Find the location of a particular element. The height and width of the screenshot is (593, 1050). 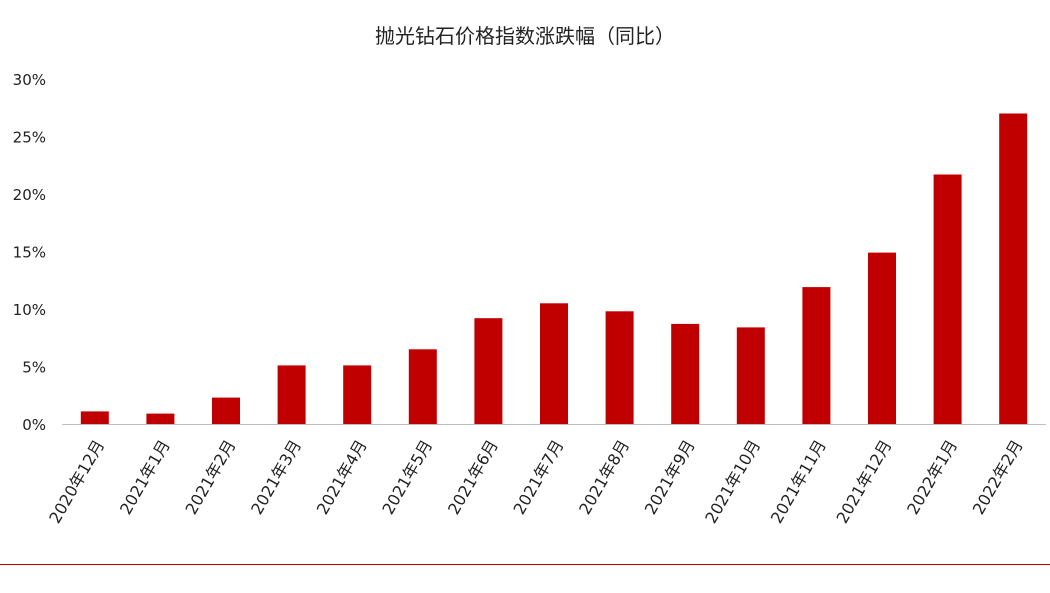

y-tick-label: 20% is located at coordinates (29, 195).